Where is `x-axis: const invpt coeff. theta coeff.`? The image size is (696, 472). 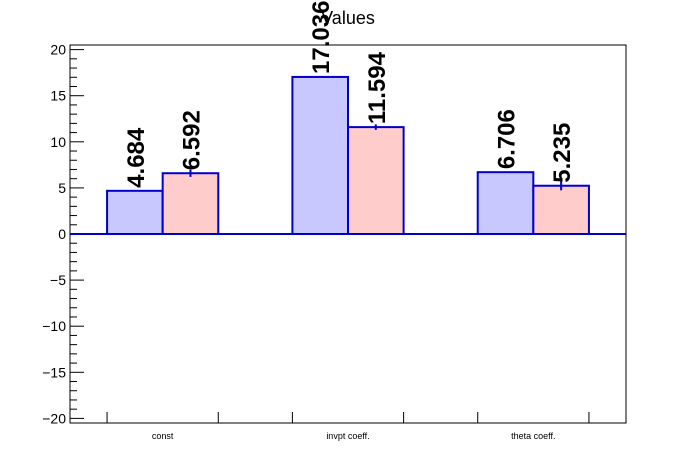
x-axis: const invpt coeff. theta coeff. is located at coordinates (348, 426).